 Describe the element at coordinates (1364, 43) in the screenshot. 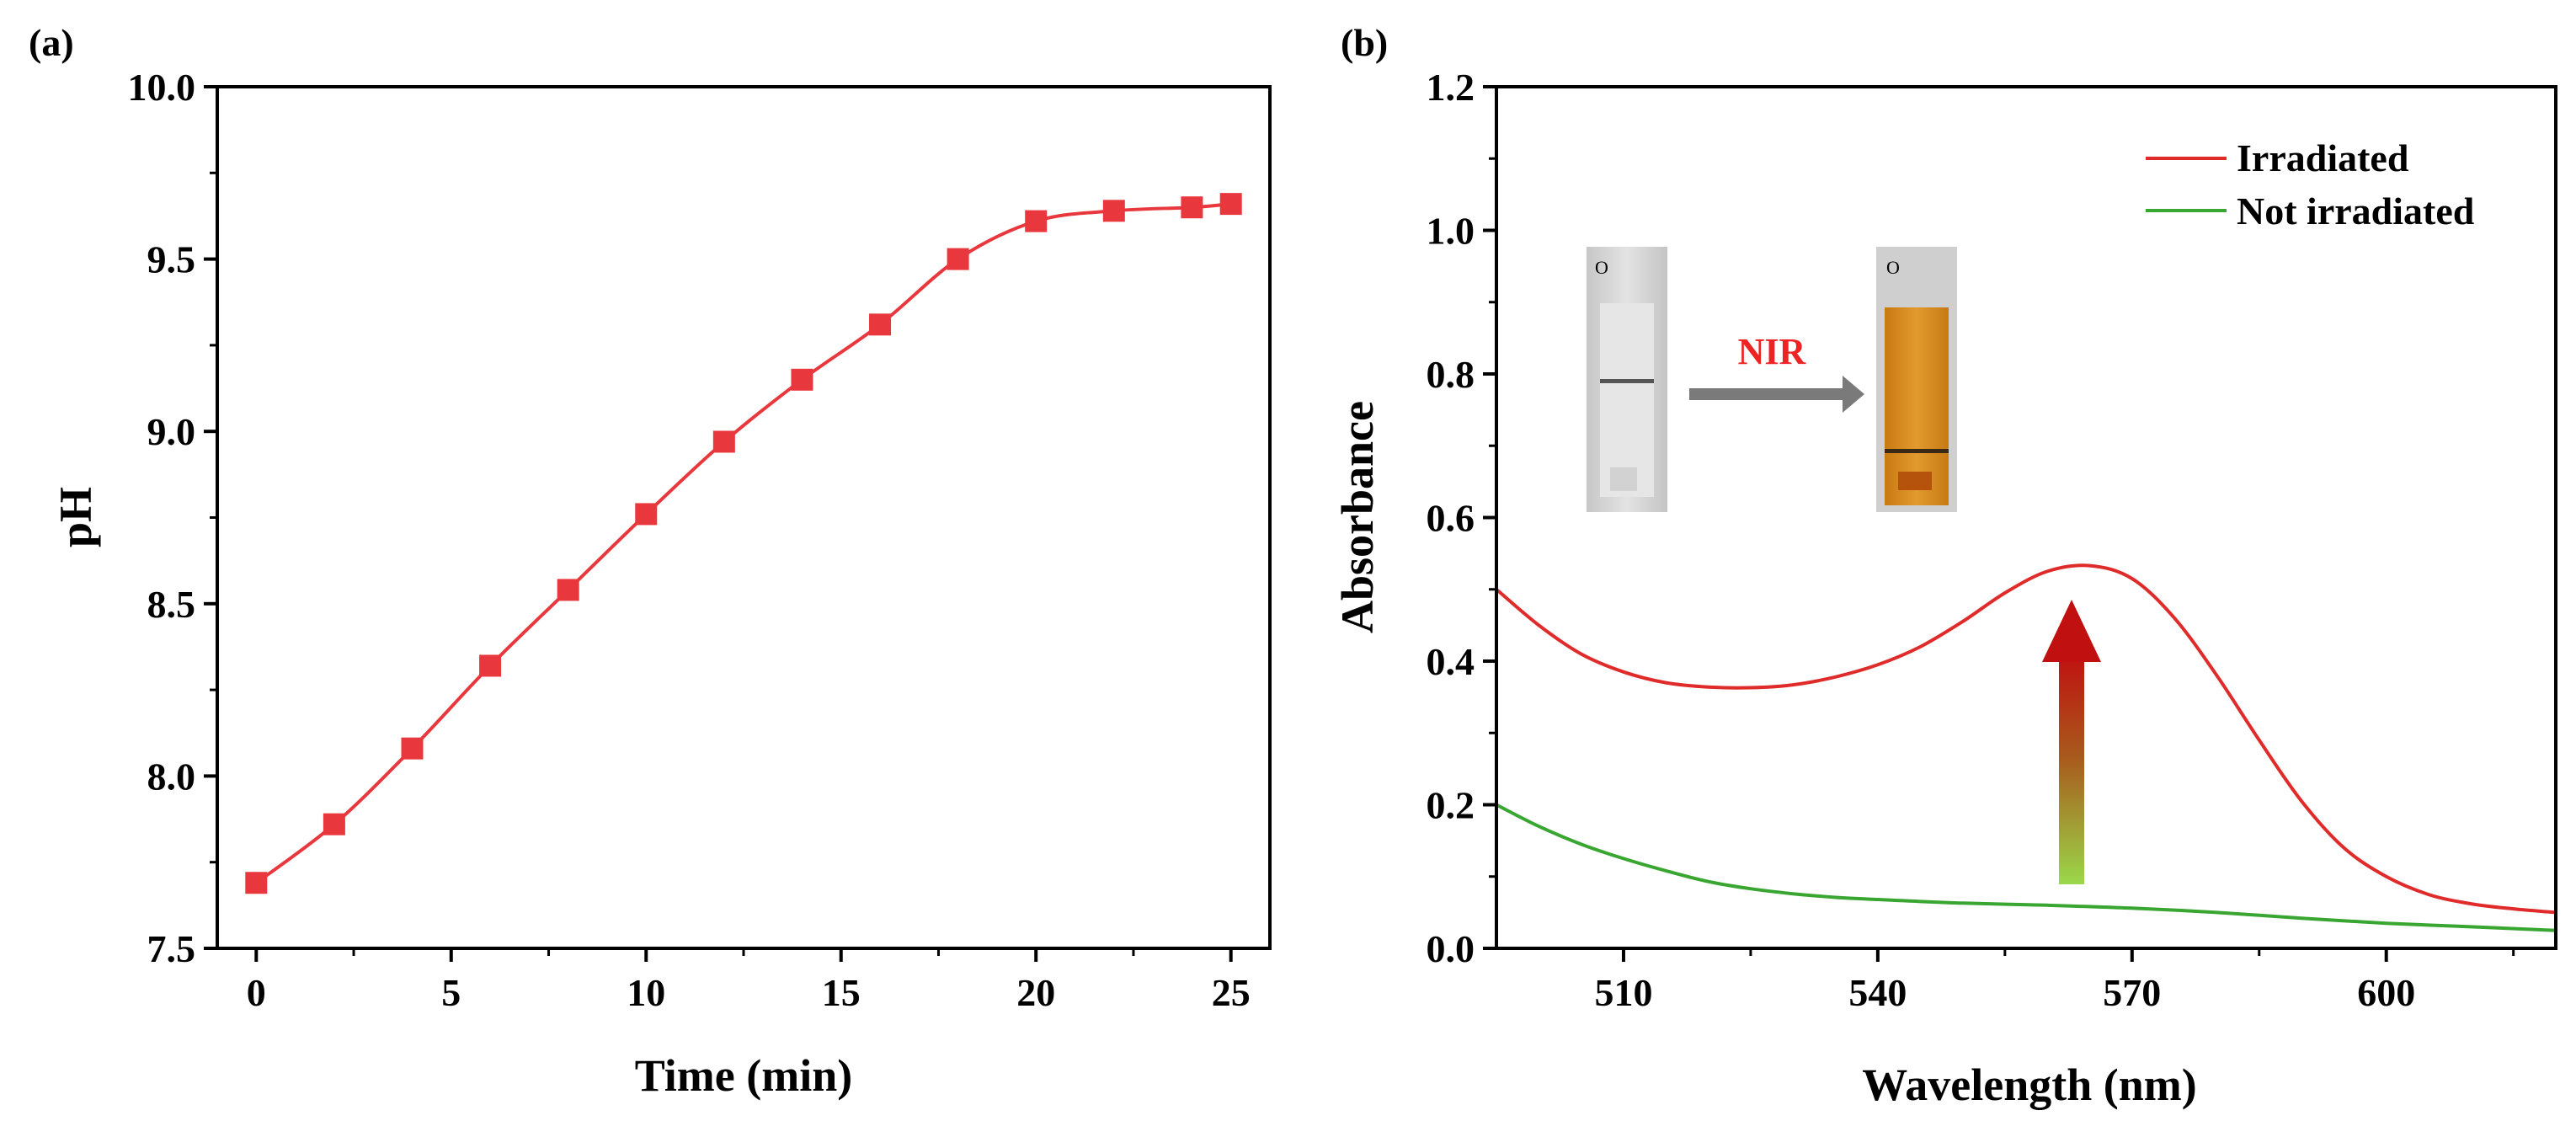

I see `panel-b-label: (b)` at that location.